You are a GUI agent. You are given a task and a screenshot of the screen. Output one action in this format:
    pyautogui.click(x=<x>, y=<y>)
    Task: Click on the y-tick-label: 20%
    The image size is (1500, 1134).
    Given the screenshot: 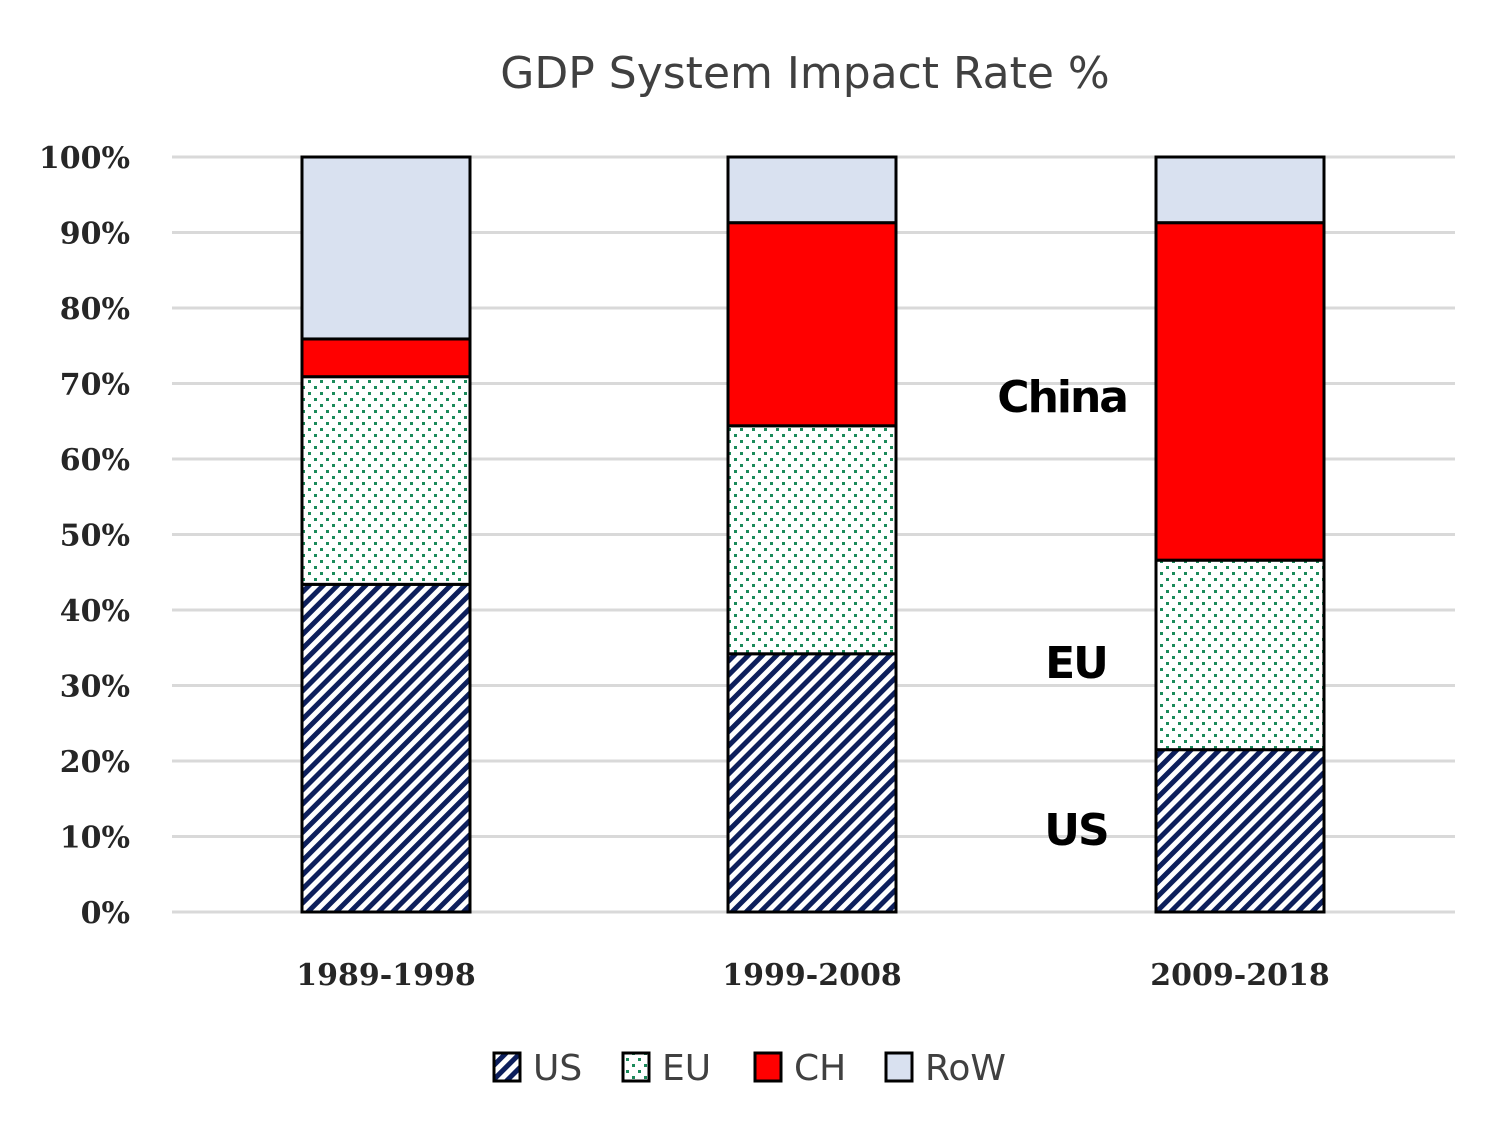 What is the action you would take?
    pyautogui.click(x=95, y=762)
    